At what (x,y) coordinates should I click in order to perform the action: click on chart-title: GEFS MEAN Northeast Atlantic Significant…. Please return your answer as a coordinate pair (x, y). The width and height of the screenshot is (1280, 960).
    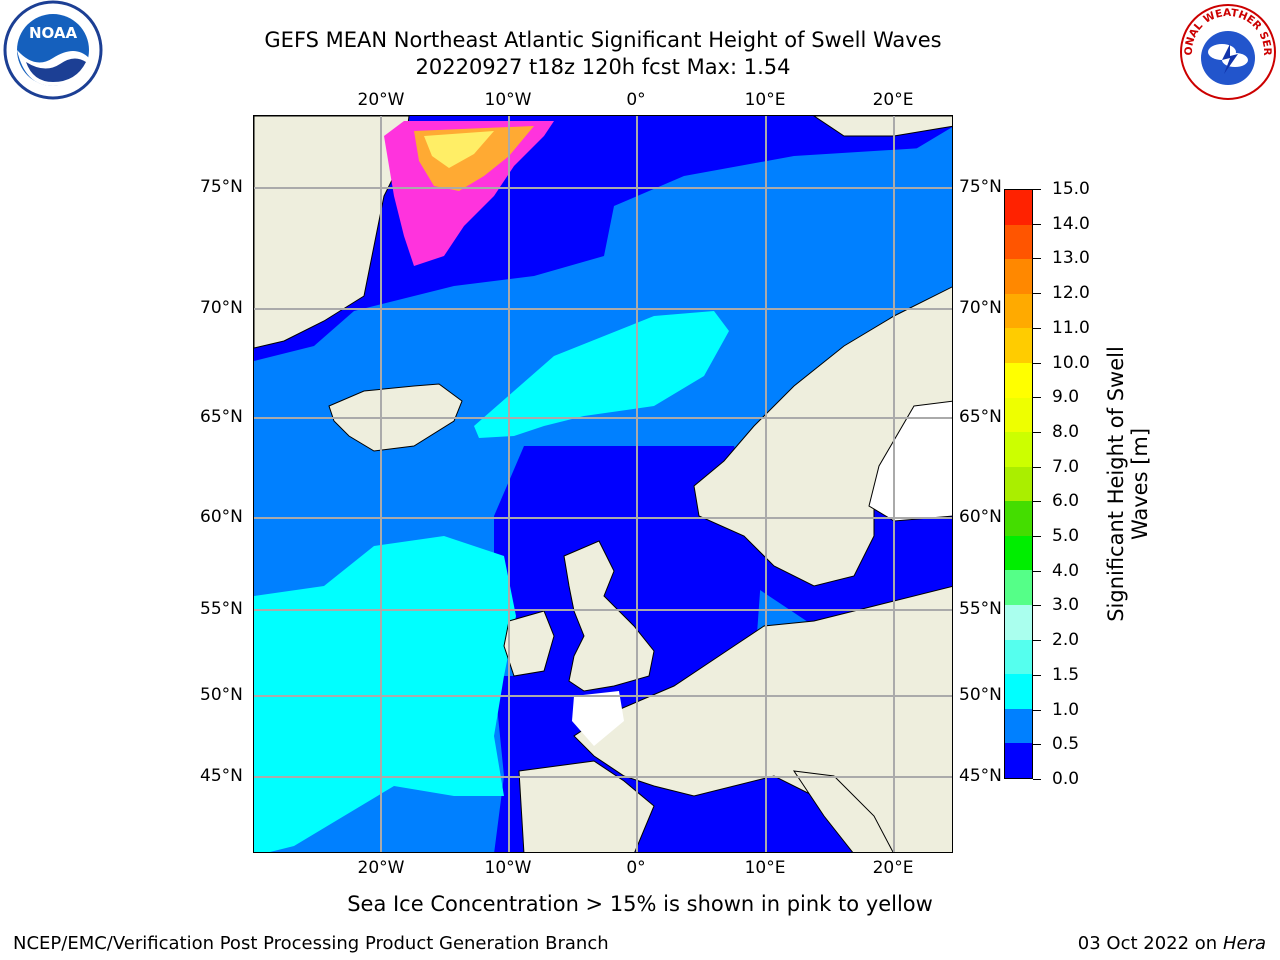
    Looking at the image, I should click on (603, 40).